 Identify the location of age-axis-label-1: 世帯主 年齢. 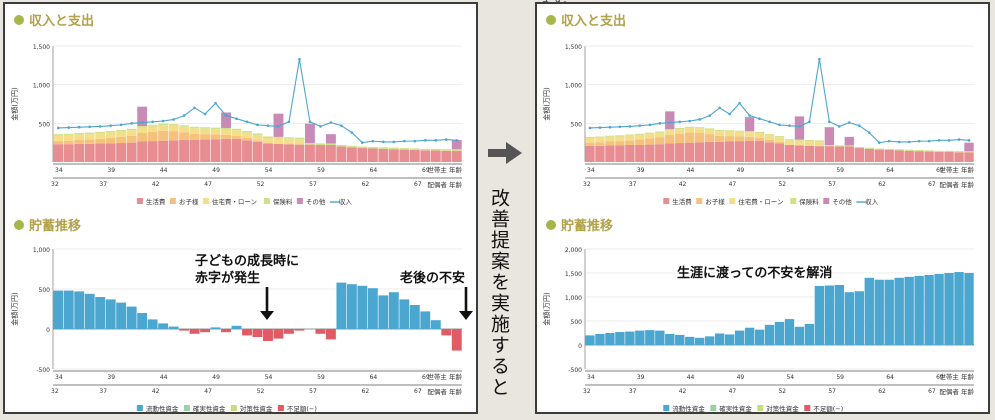
(444, 376).